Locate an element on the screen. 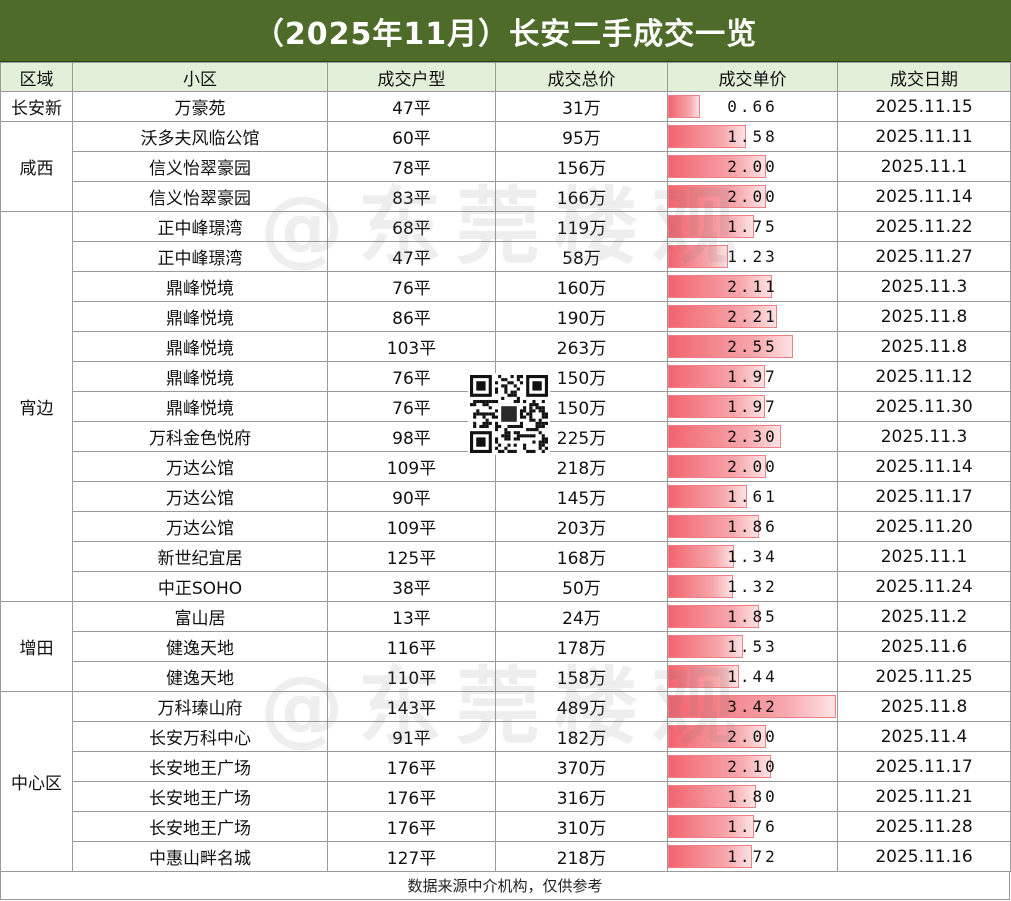  total-price-cell: 31万 is located at coordinates (581, 106).